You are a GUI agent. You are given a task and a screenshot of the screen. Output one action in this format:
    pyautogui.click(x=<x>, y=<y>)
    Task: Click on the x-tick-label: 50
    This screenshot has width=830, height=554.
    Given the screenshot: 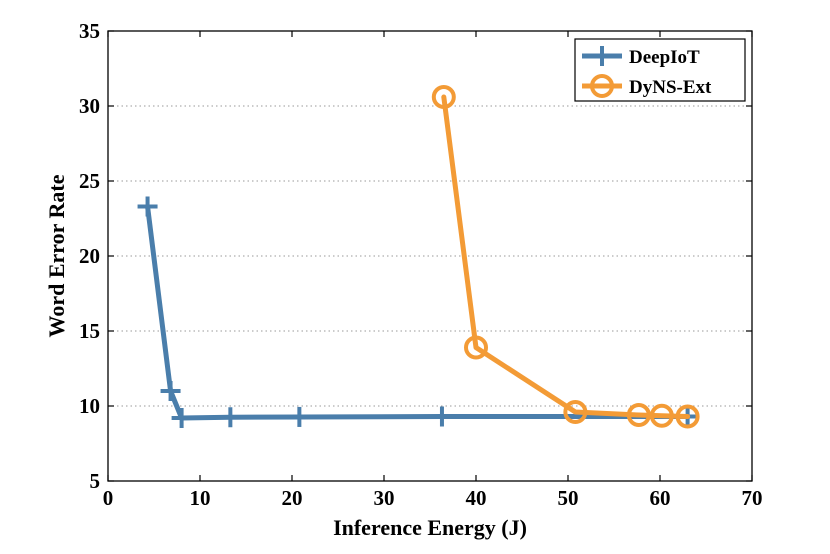 What is the action you would take?
    pyautogui.click(x=568, y=498)
    